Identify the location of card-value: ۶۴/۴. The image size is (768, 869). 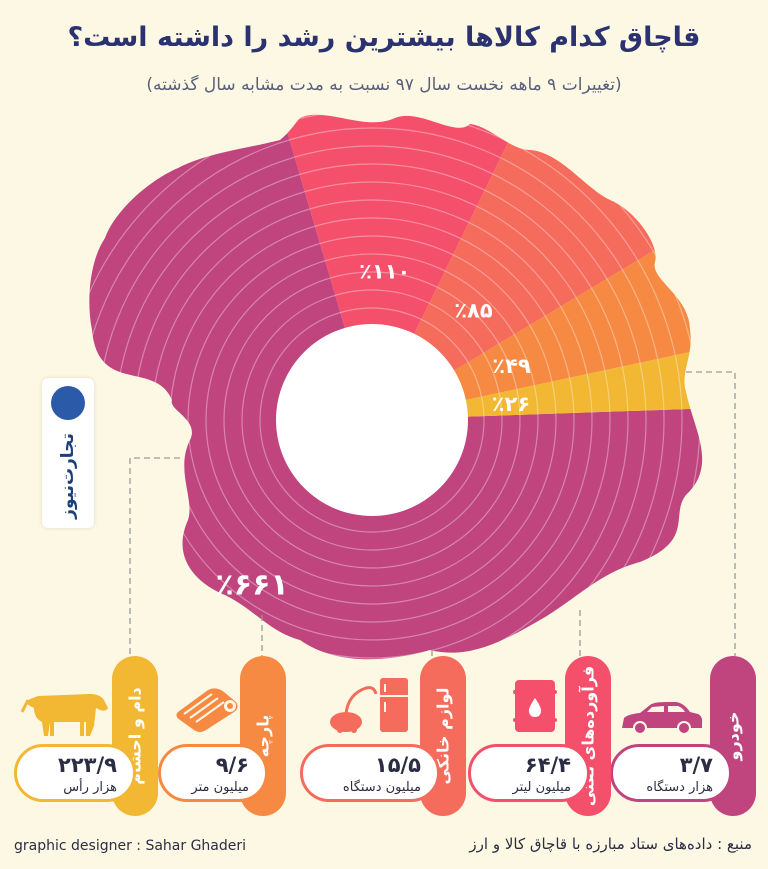
(547, 765).